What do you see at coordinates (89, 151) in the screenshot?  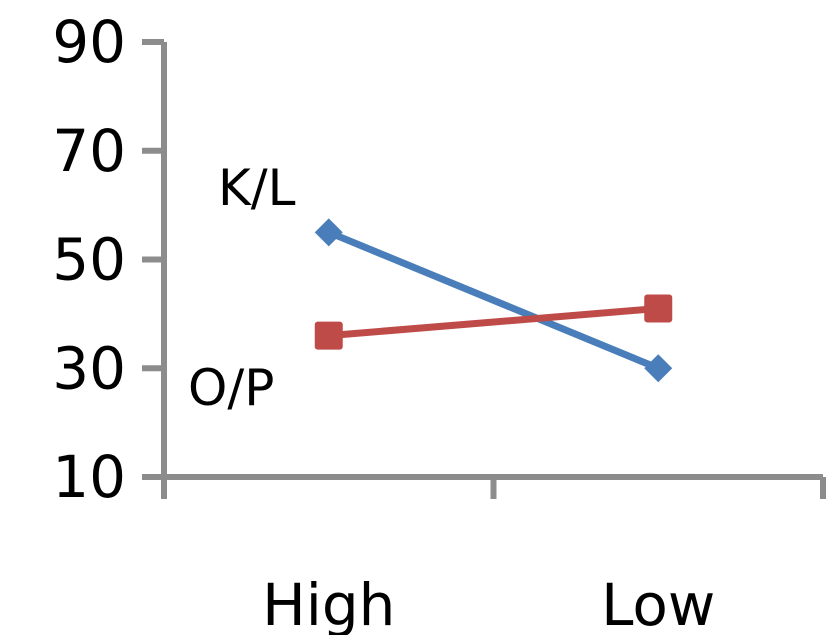 I see `y-tick-label: 70` at bounding box center [89, 151].